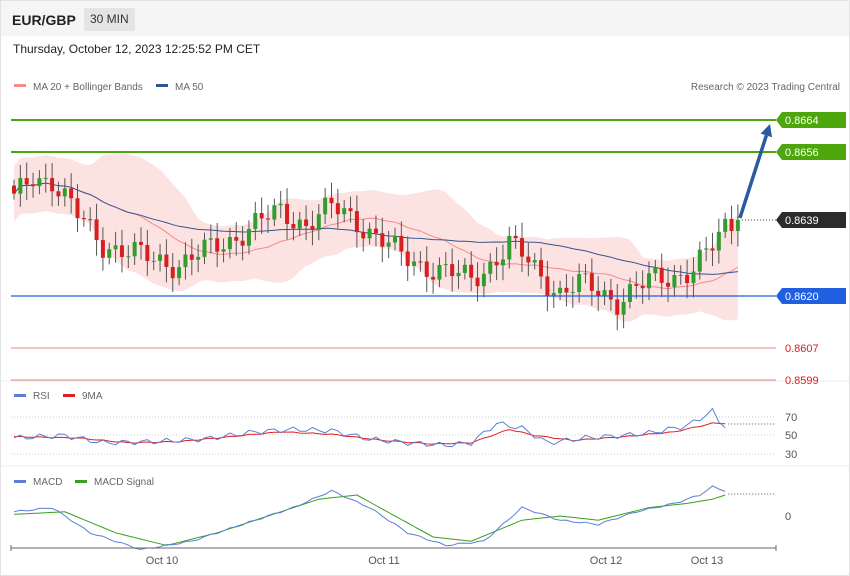 This screenshot has height=576, width=850. I want to click on level-last: 0.8639, so click(793, 220).